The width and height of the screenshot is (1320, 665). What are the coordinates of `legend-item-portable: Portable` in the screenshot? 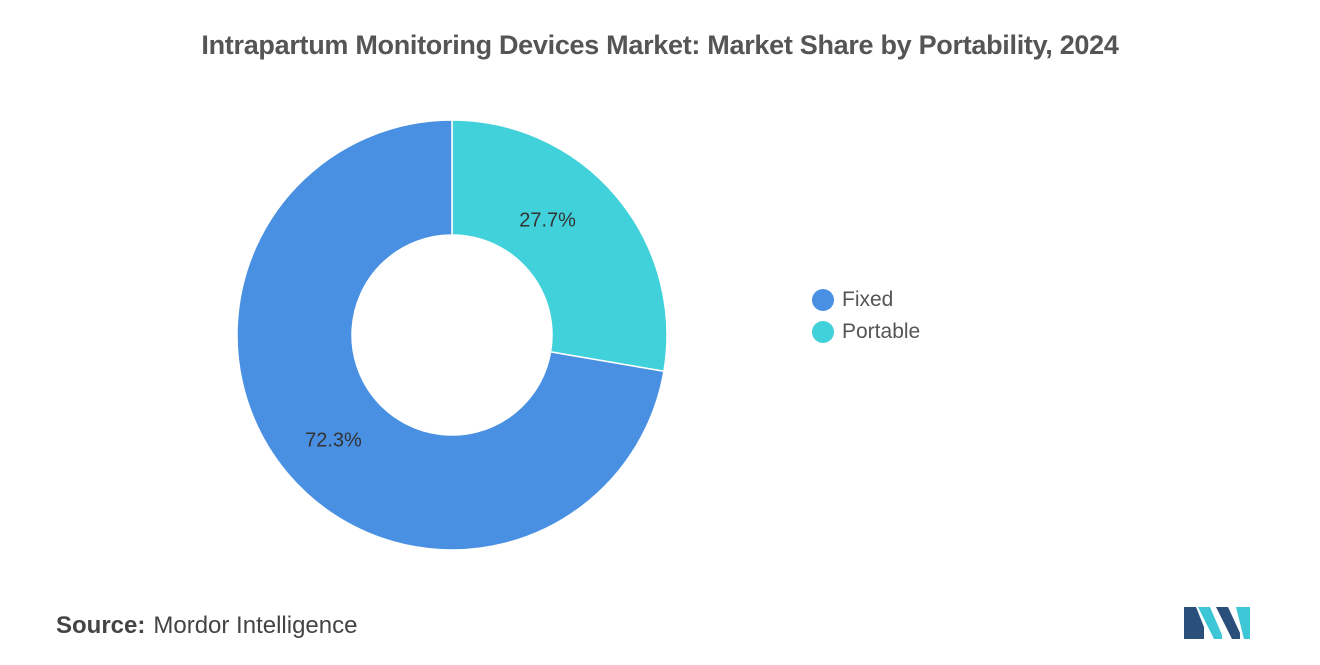 It's located at (866, 332).